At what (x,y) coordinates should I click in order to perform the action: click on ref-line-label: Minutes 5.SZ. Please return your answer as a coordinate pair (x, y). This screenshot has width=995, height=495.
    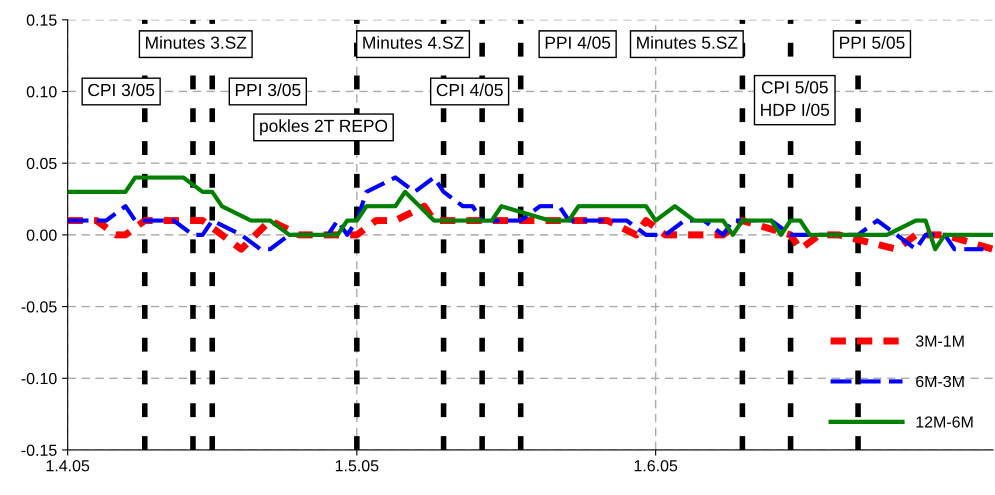
    Looking at the image, I should click on (687, 42).